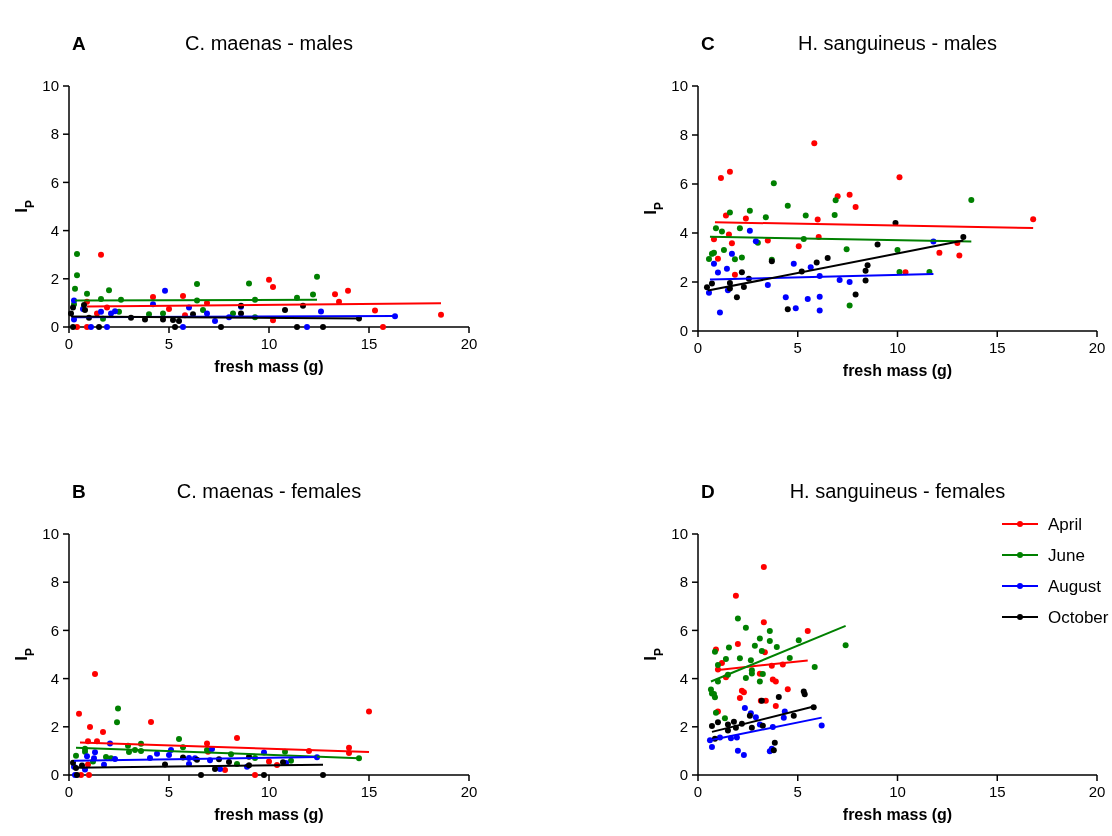  I want to click on chart-title: C. maenas - males, so click(269, 43).